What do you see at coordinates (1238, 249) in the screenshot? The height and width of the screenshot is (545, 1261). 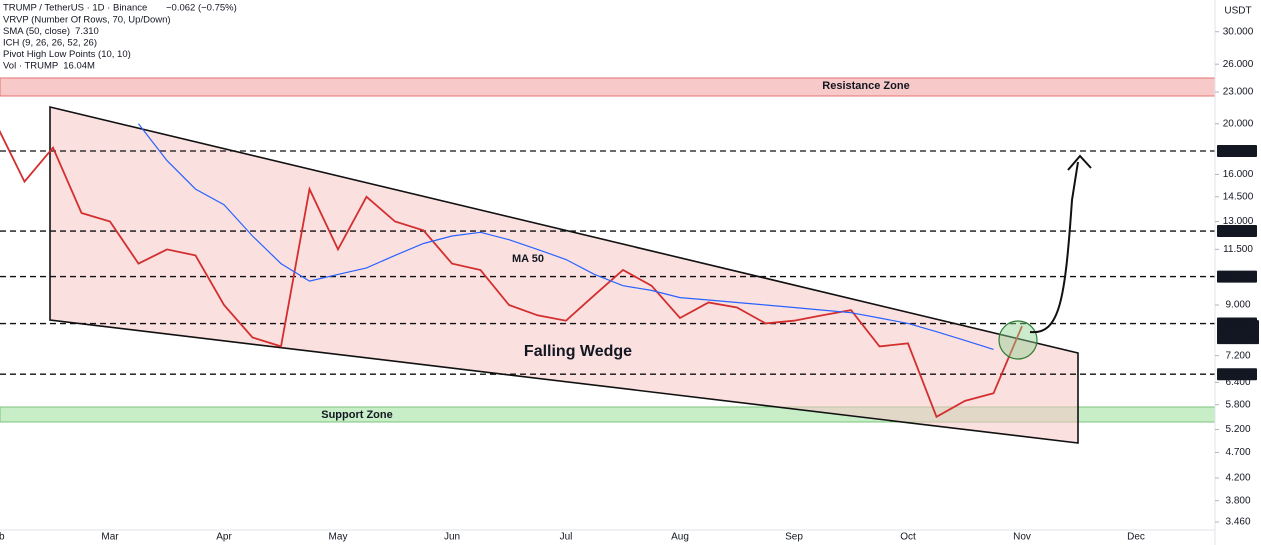 I see `y-tick-label: 11.500` at bounding box center [1238, 249].